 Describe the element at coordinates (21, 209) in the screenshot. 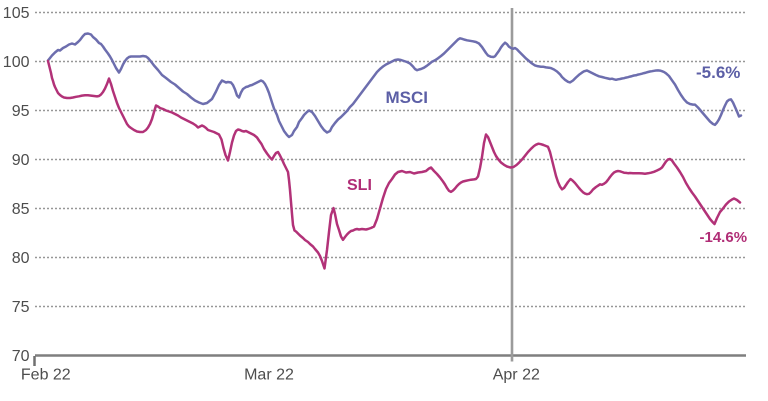

I see `svg-text: 85` at that location.